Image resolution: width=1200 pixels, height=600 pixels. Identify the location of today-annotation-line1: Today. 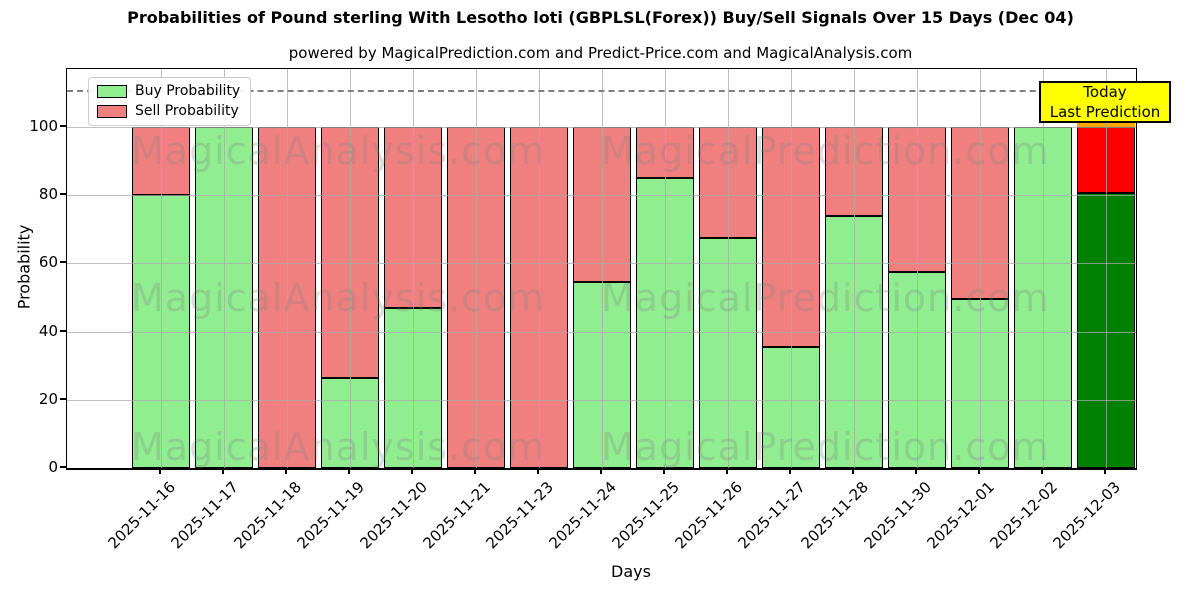
(1105, 92).